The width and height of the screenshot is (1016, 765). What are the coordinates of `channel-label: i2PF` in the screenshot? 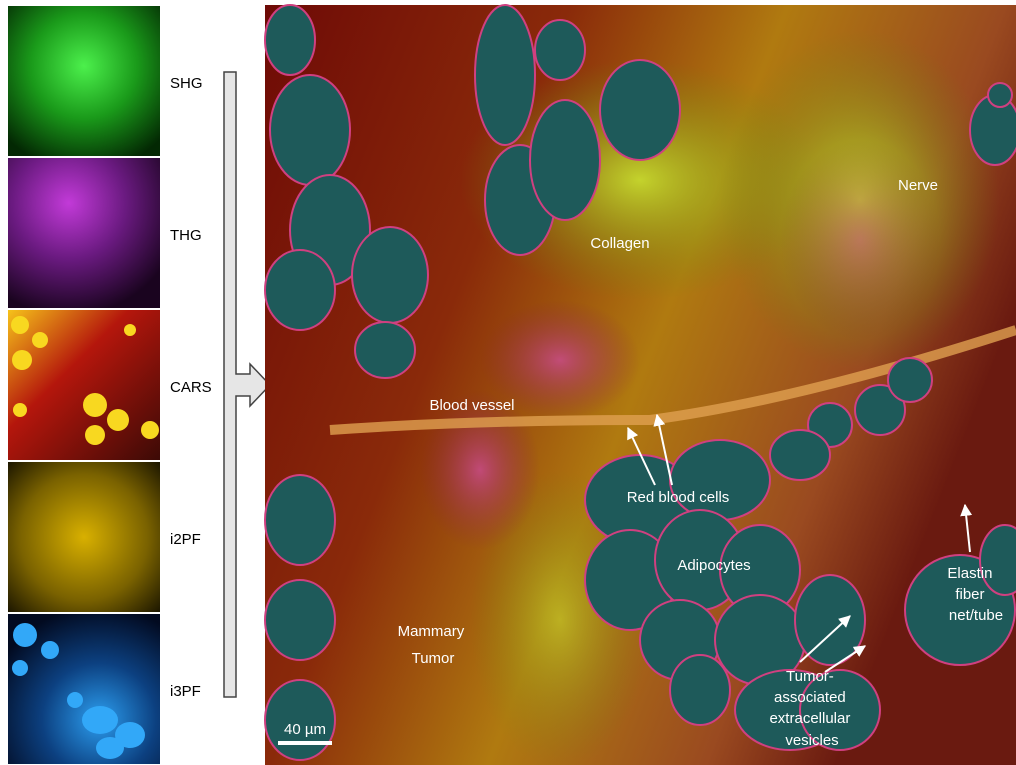 It's located at (185, 539).